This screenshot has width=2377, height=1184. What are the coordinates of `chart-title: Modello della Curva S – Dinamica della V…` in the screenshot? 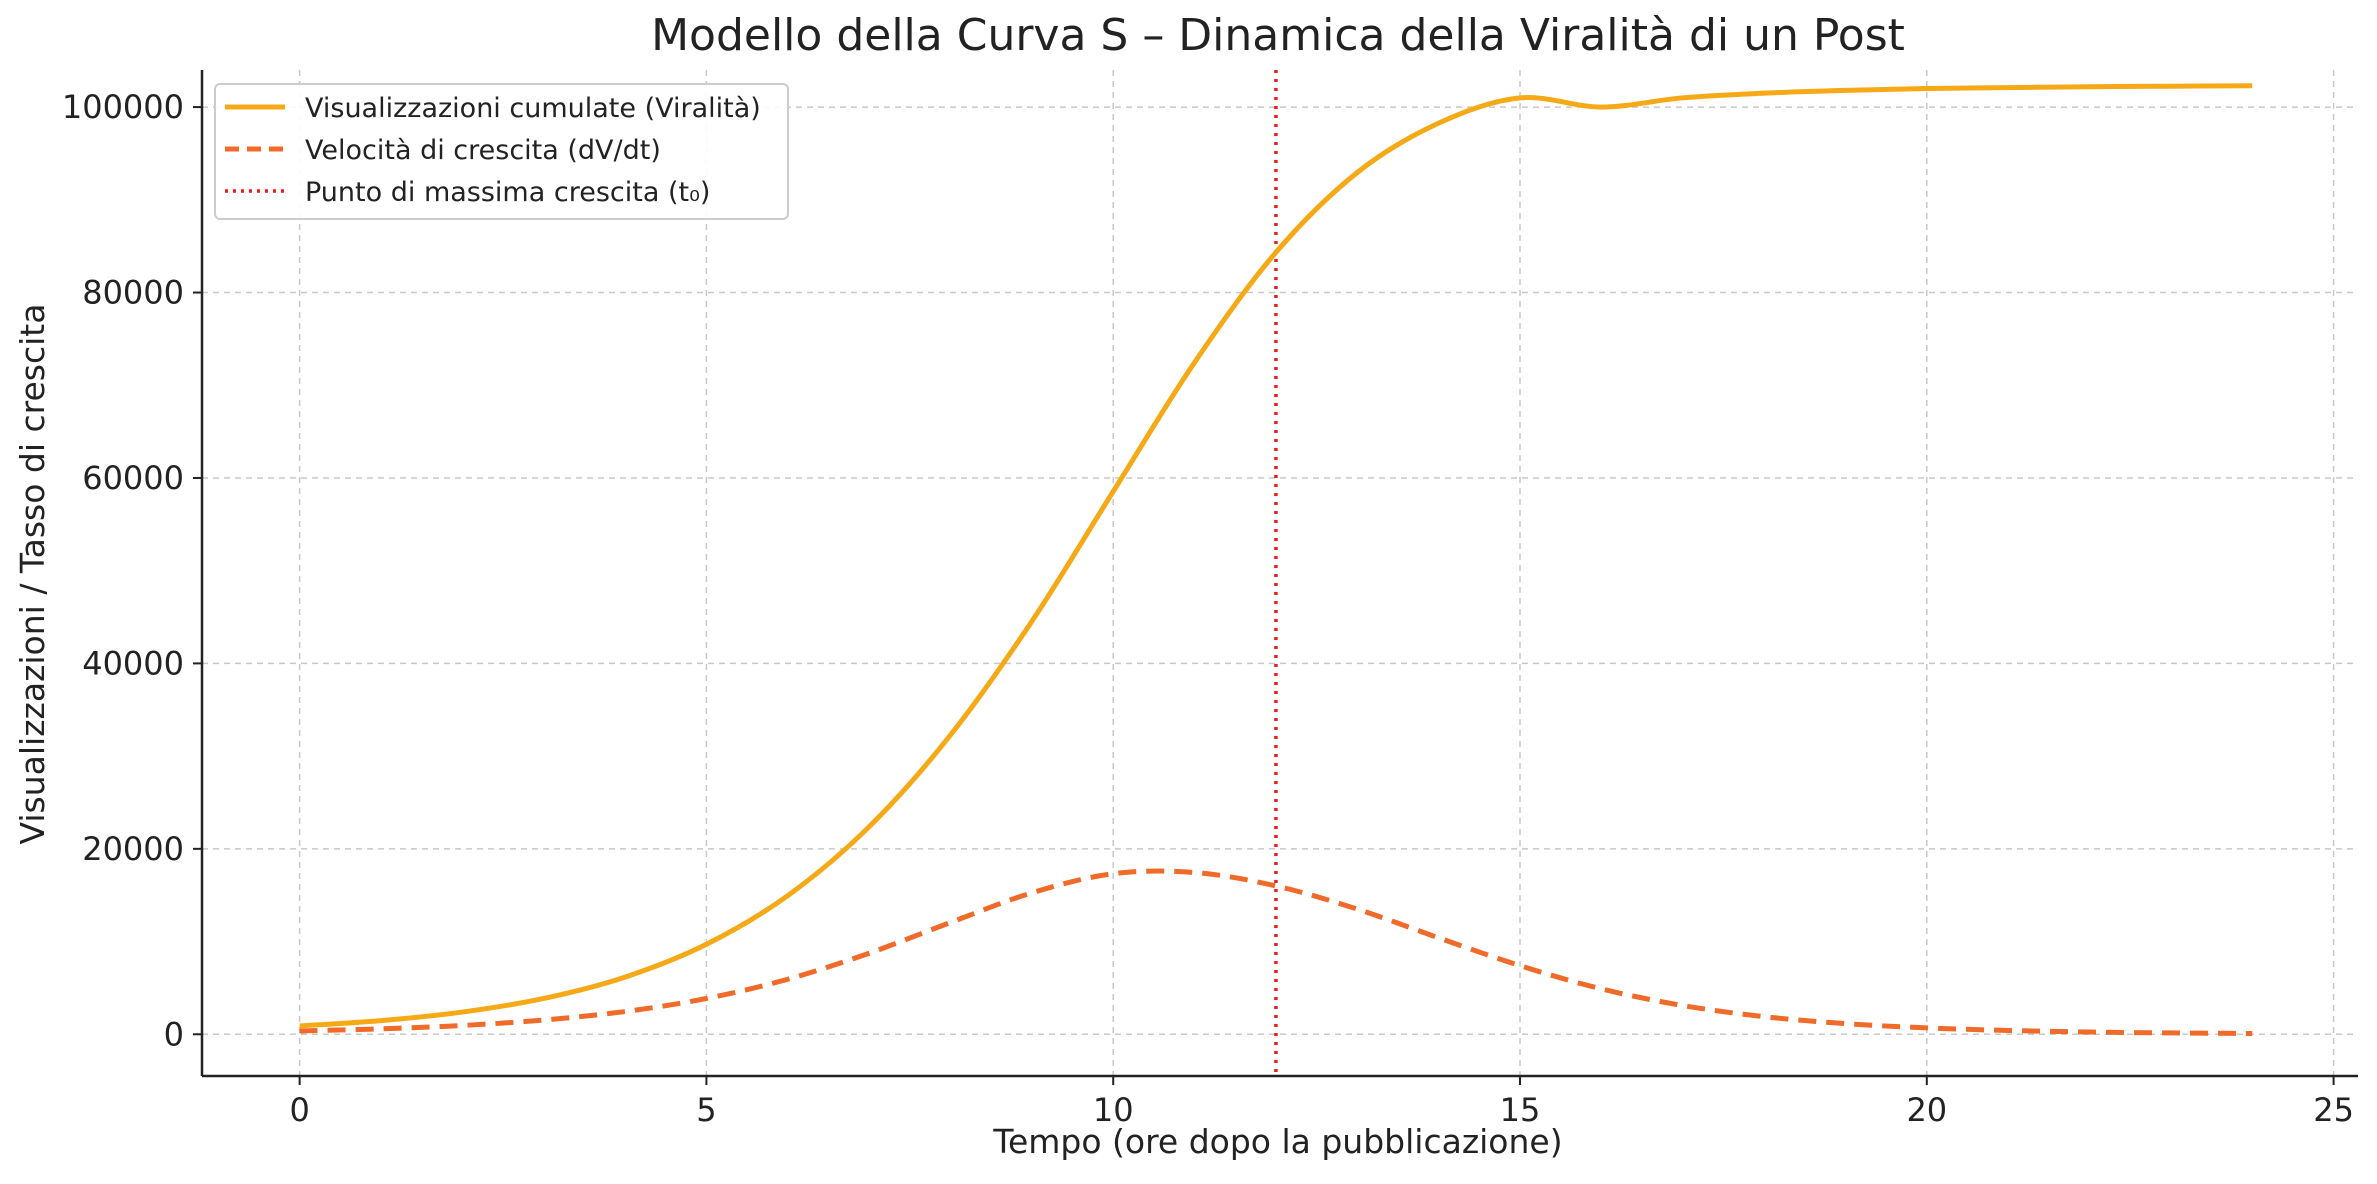 It's located at (1278, 35).